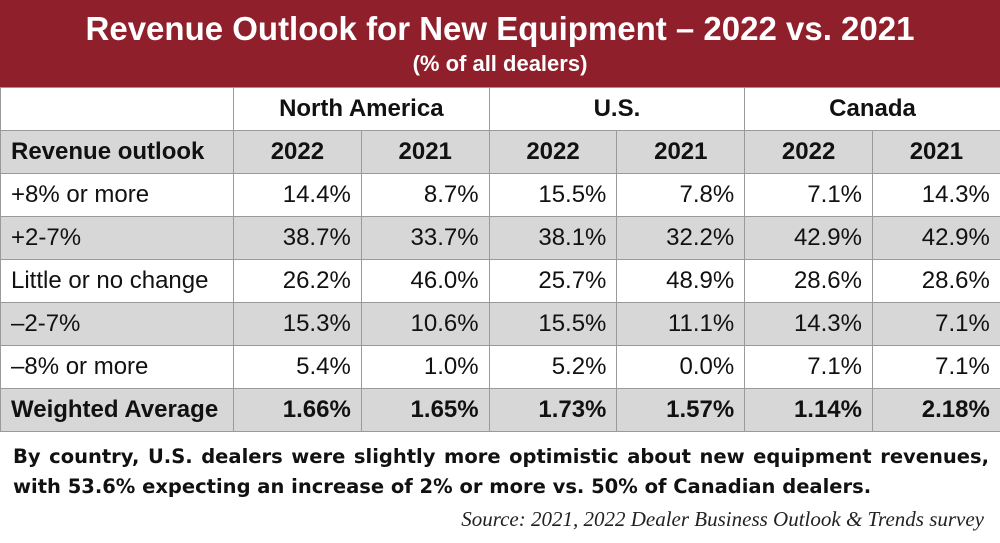  I want to click on table-cell: 7.8%, so click(681, 195).